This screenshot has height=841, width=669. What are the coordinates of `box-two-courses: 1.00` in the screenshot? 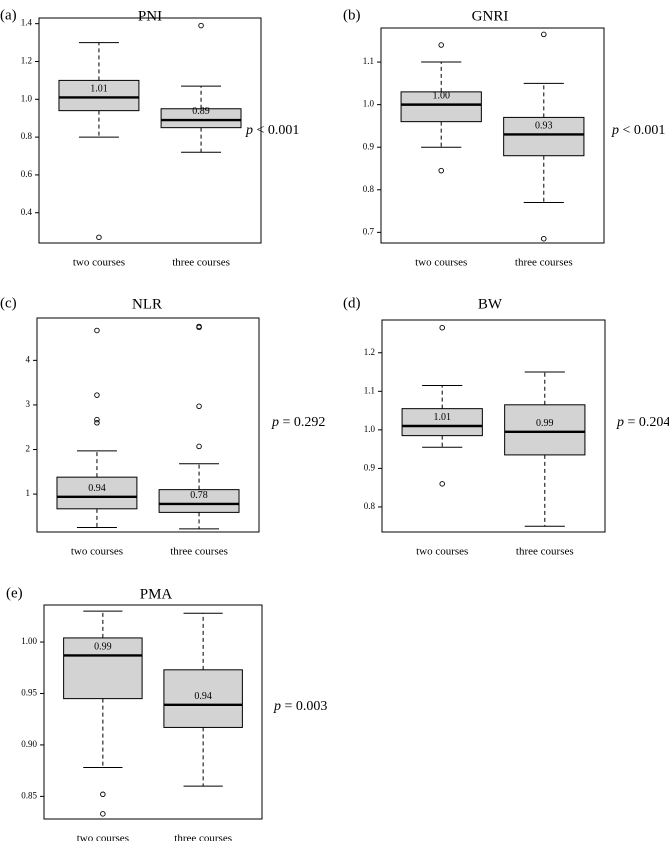 It's located at (441, 108).